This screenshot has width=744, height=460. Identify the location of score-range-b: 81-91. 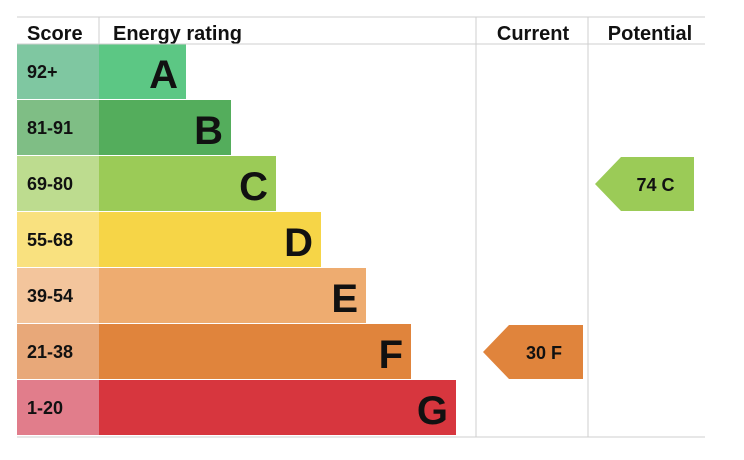
(50, 128).